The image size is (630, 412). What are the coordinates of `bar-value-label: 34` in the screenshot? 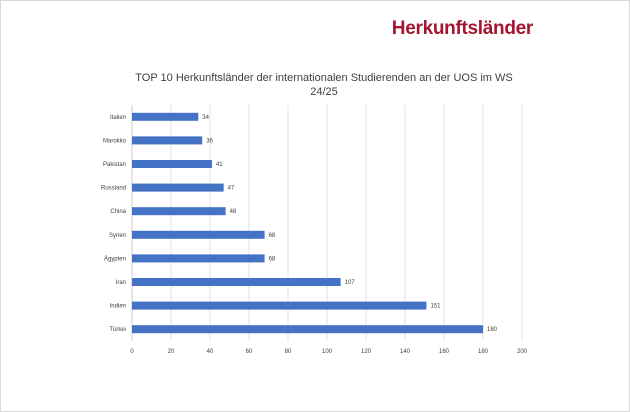 It's located at (205, 118).